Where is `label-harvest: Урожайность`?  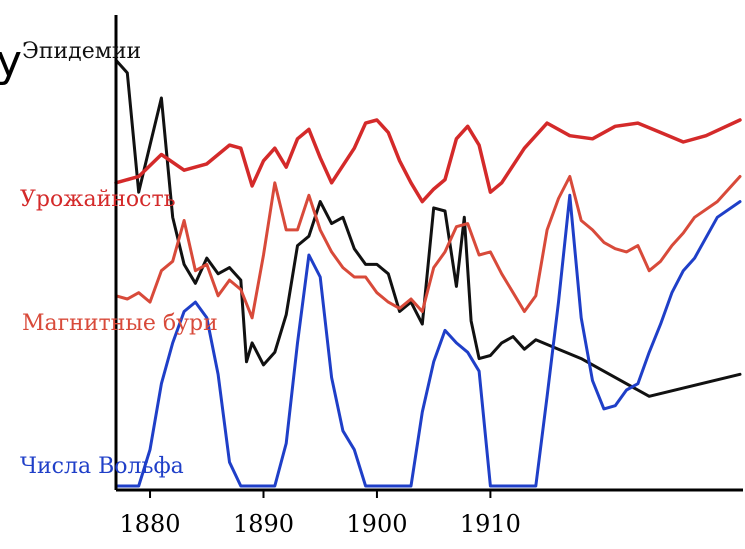
label-harvest: Урожайность is located at coordinates (98, 199).